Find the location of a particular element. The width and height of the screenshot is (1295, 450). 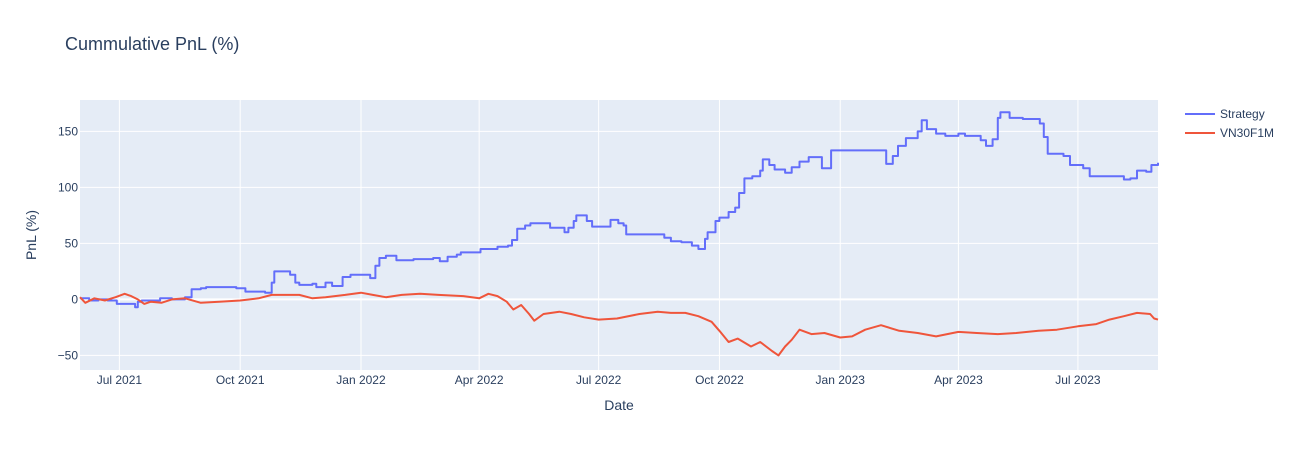

y-tick-label: 100 is located at coordinates (68, 187).